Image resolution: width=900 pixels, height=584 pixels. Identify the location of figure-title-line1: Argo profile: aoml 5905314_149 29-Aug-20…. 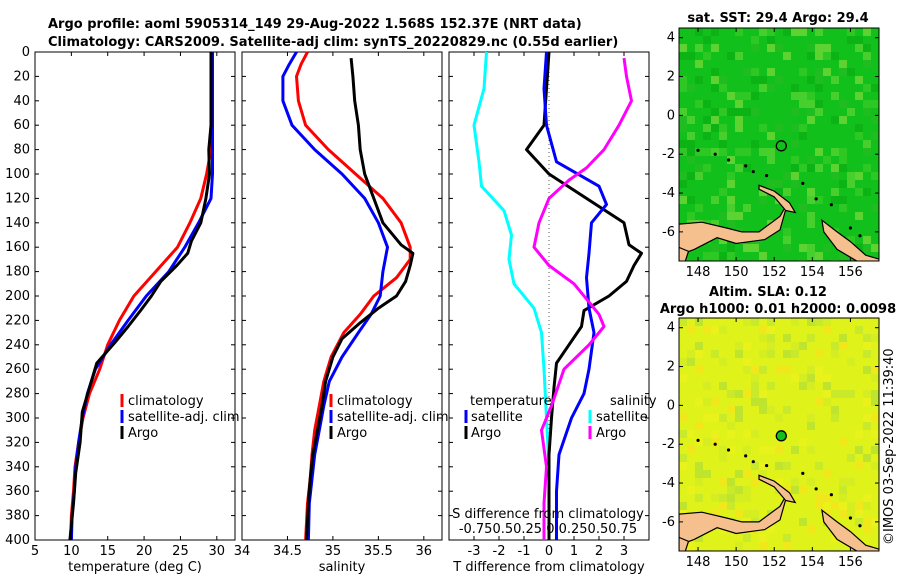
(315, 24).